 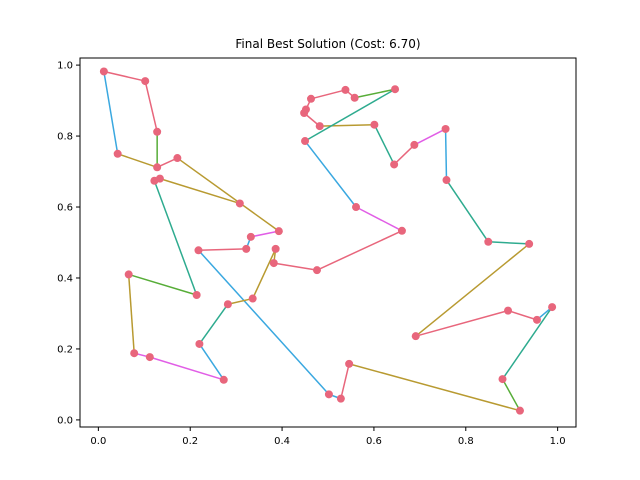 What do you see at coordinates (65, 208) in the screenshot?
I see `y-tick-label: 0.6` at bounding box center [65, 208].